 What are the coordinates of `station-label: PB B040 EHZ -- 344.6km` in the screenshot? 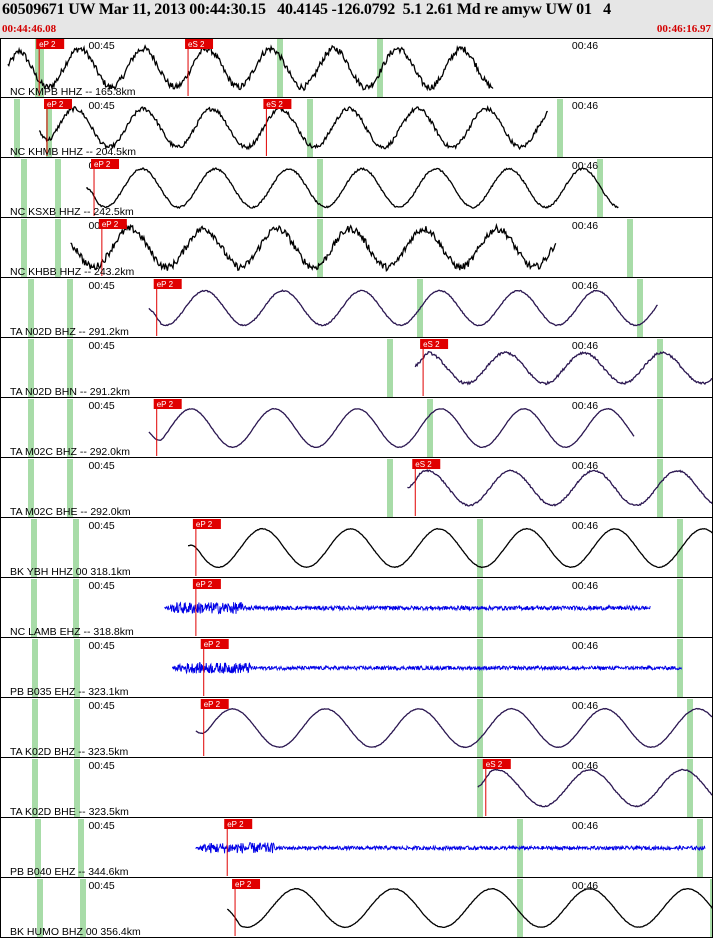 It's located at (69, 872).